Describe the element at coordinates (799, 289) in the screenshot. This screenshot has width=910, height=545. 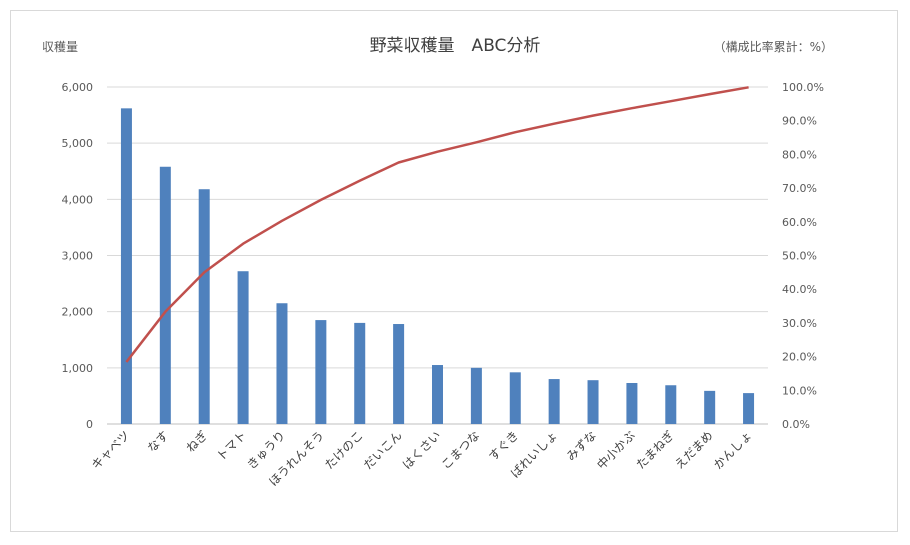
I see `y2-tick-label: 40.0%` at that location.